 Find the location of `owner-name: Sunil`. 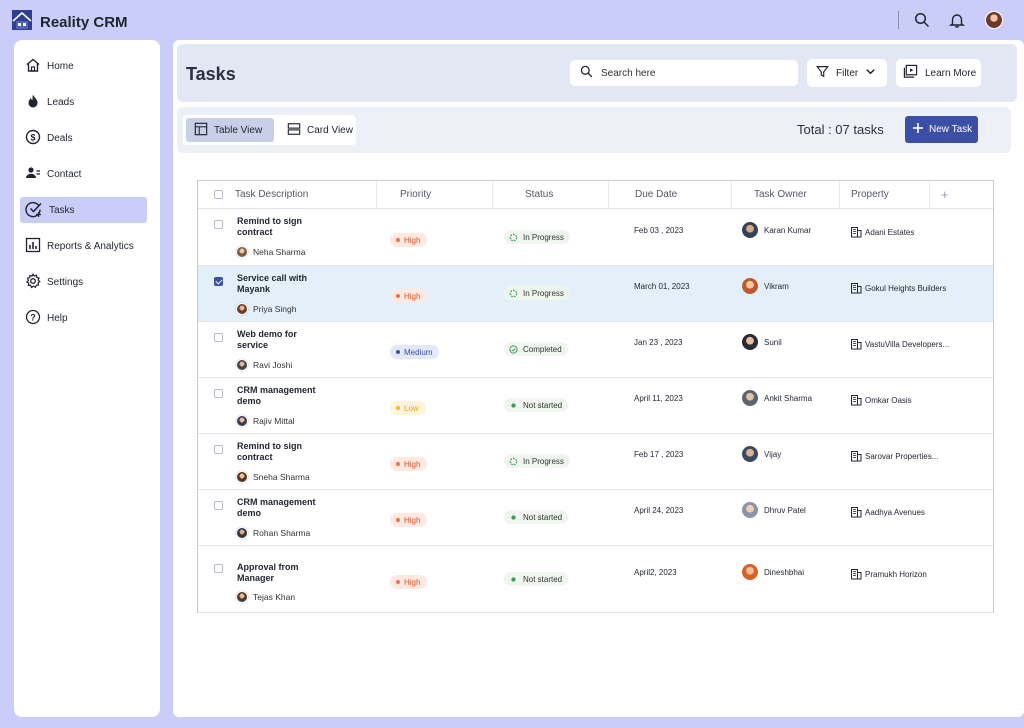

owner-name: Sunil is located at coordinates (773, 342).